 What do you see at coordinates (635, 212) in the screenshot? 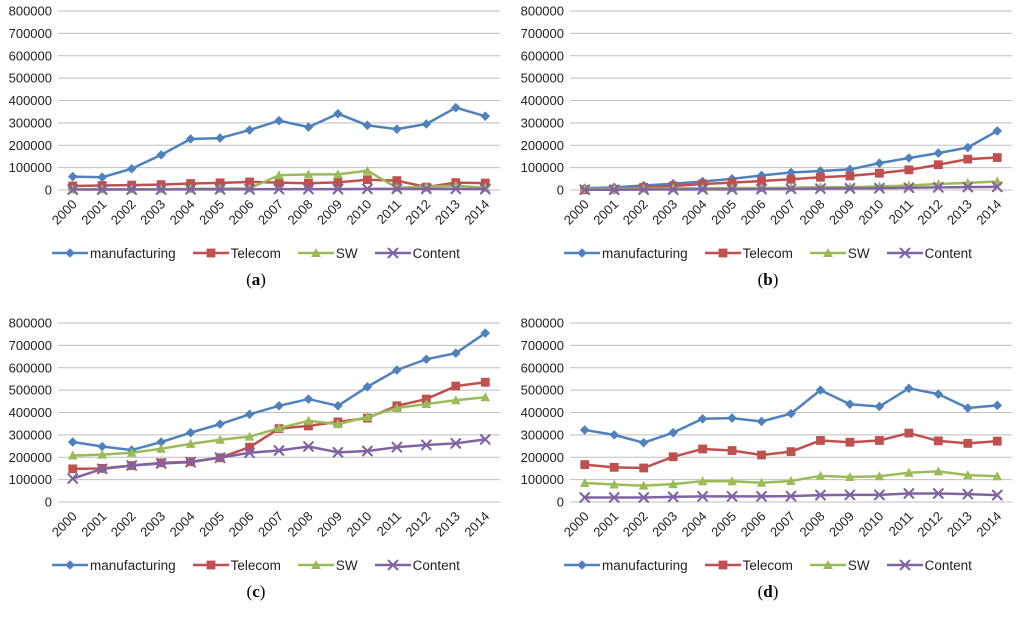
I see `x-tick-label: 2002` at bounding box center [635, 212].